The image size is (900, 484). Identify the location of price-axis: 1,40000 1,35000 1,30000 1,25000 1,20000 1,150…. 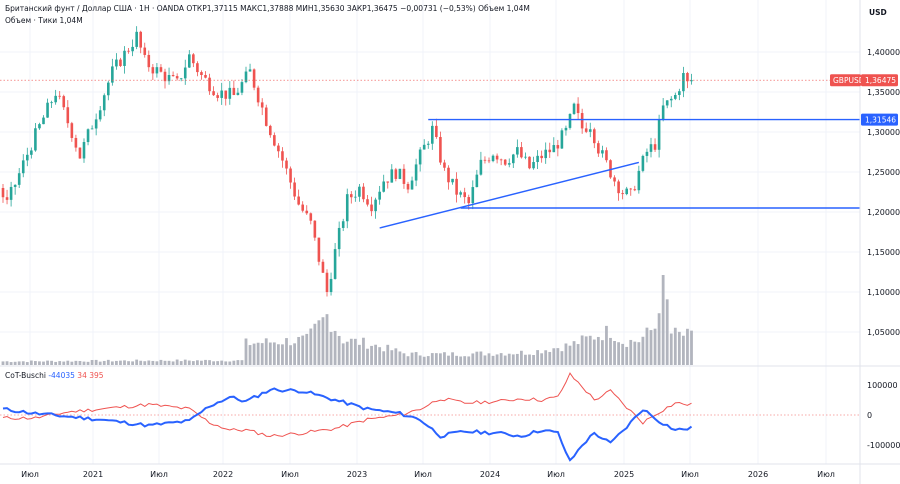
(883, 192).